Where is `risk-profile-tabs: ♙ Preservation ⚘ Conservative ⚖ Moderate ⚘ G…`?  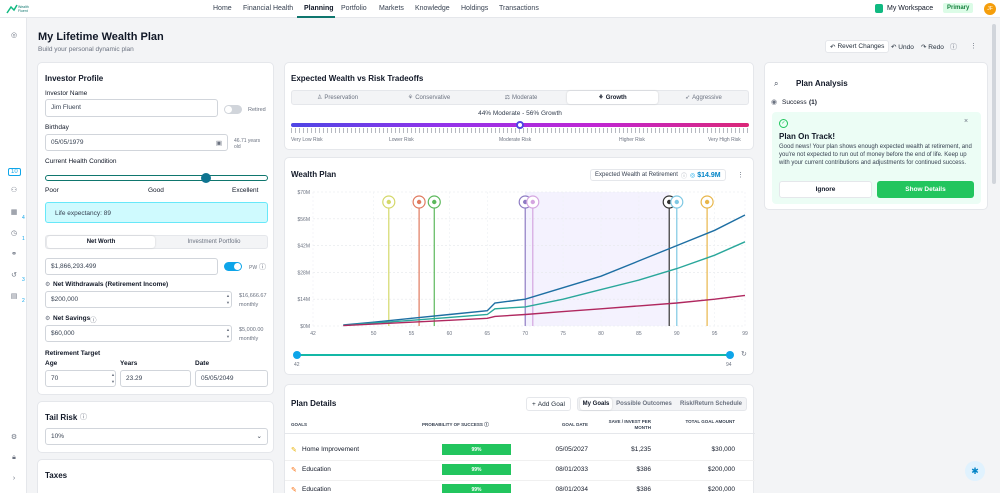 risk-profile-tabs: ♙ Preservation ⚘ Conservative ⚖ Moderate ⚘ G… is located at coordinates (520, 97).